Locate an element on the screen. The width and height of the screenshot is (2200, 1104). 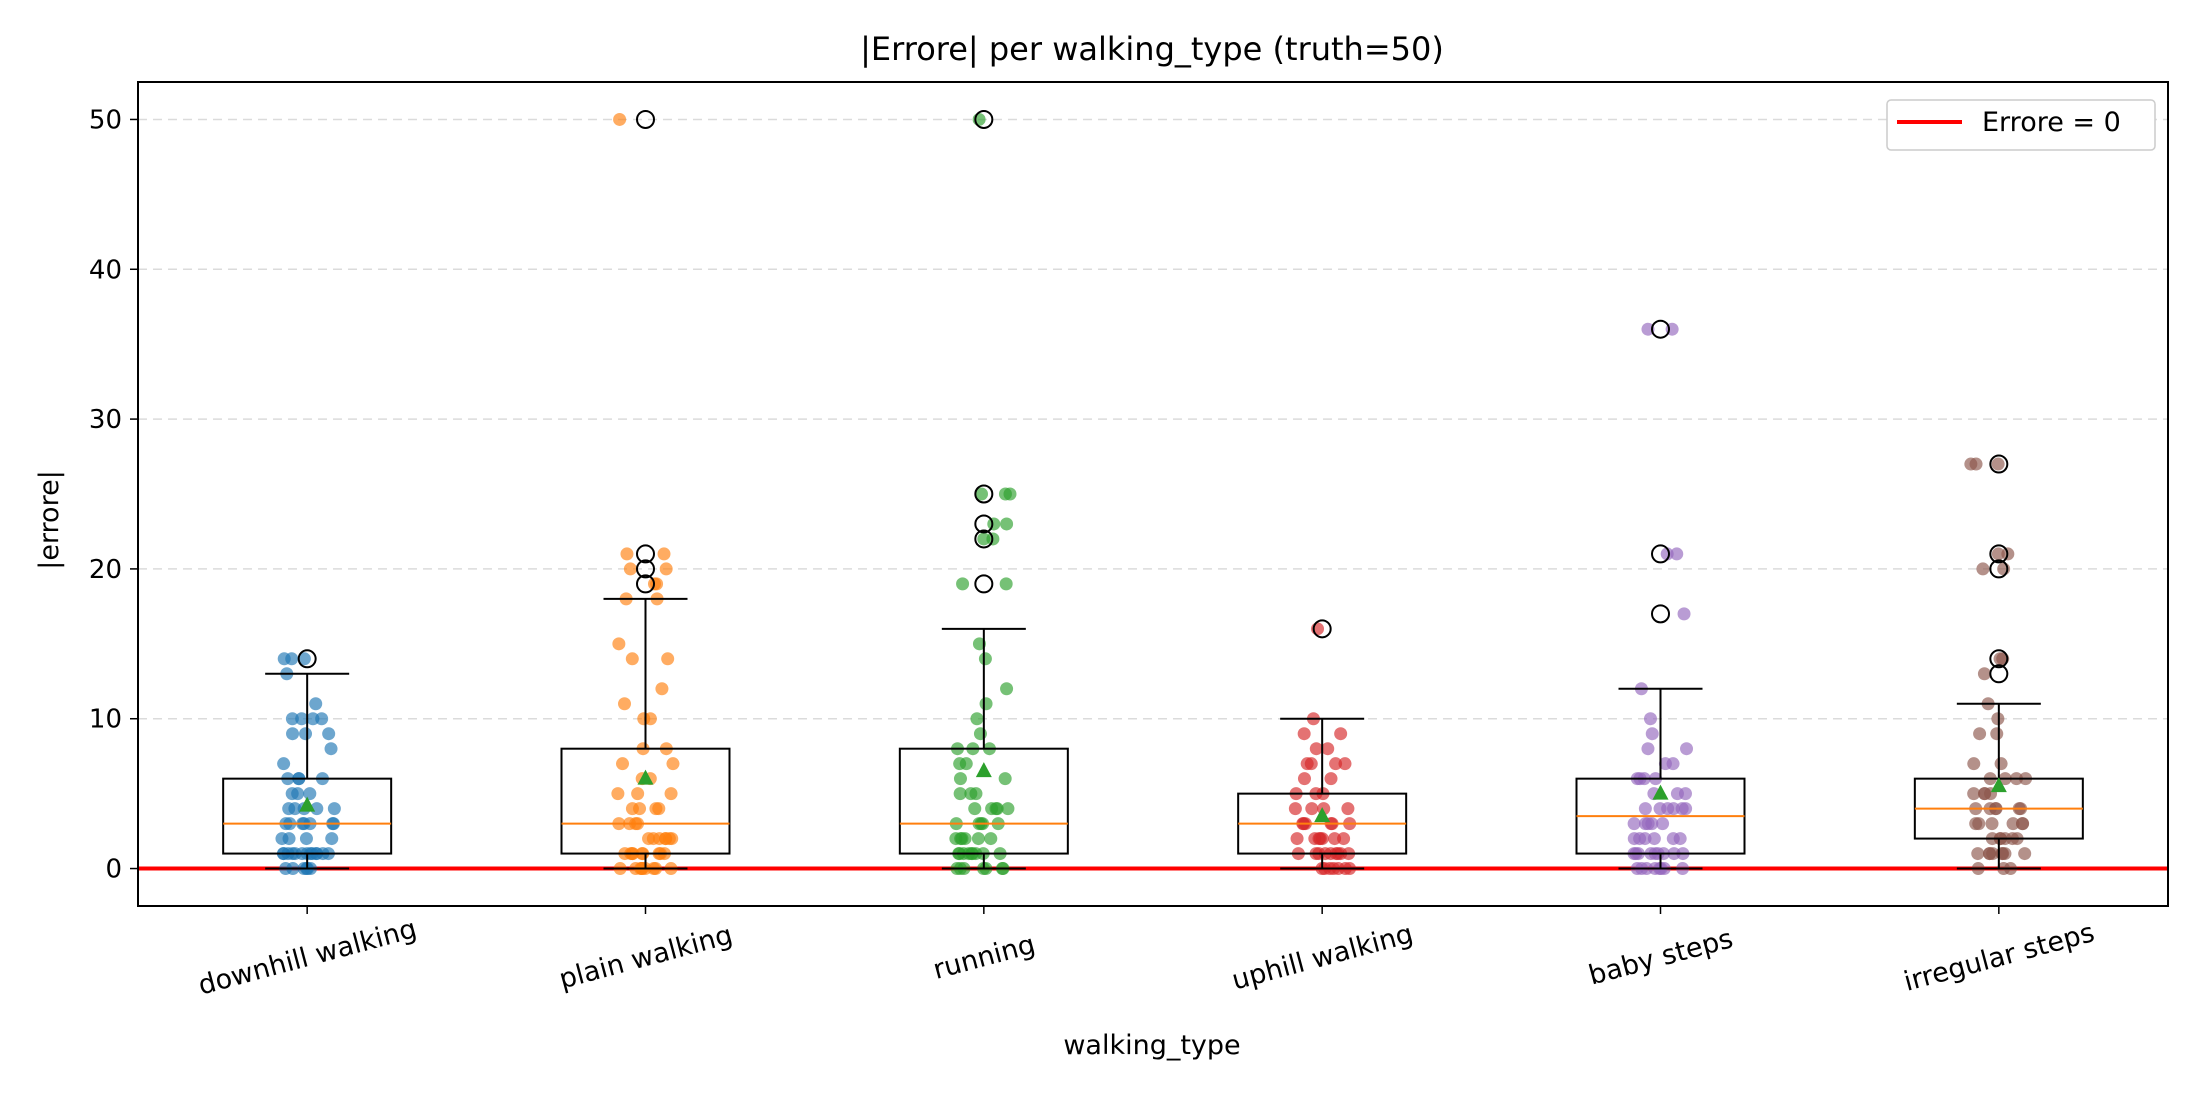
y-axis-label: |errore| is located at coordinates (49, 520).